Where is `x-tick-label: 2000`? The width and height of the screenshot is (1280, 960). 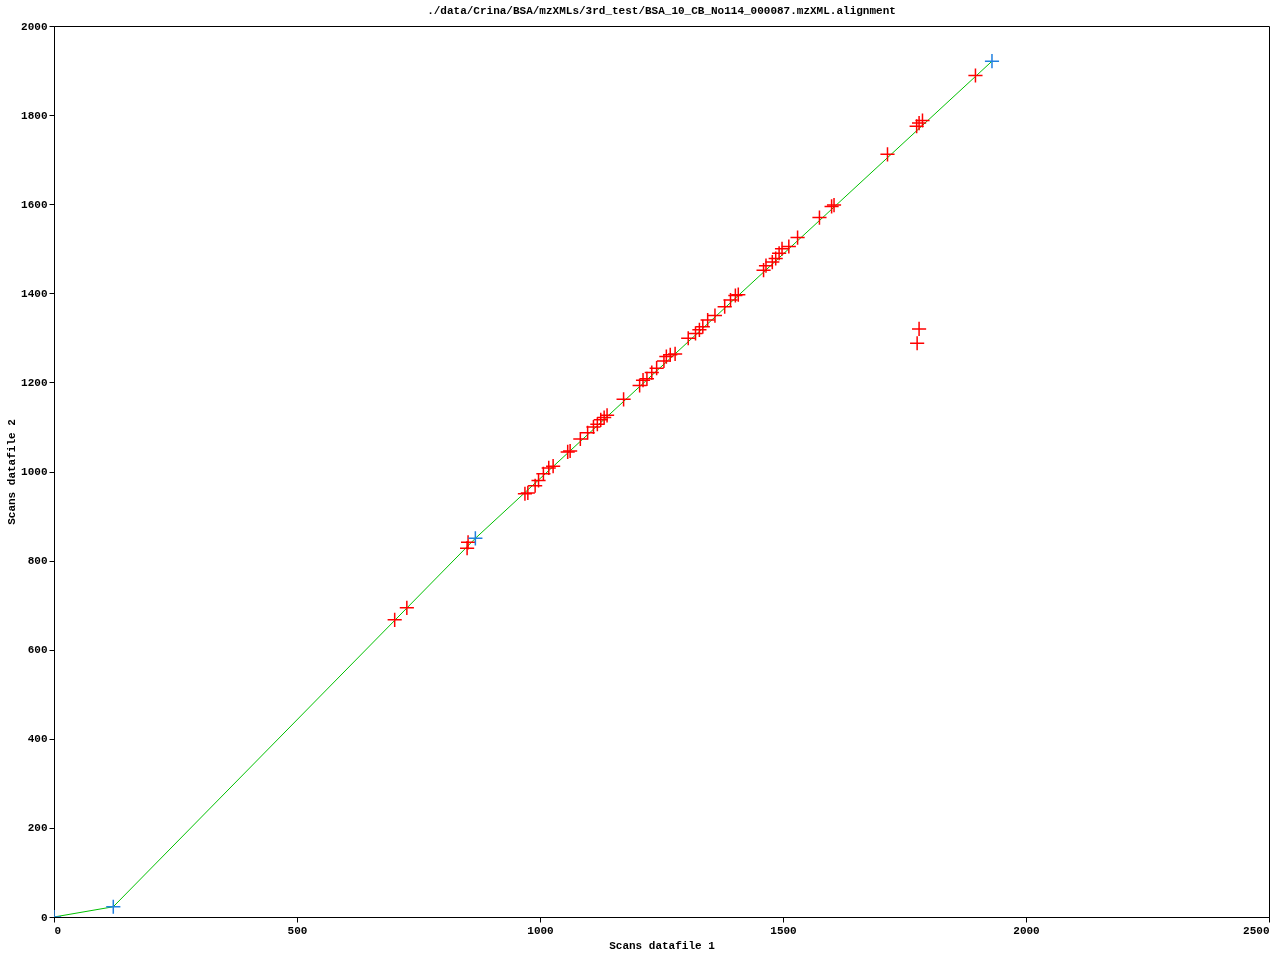
x-tick-label: 2000 is located at coordinates (1026, 930).